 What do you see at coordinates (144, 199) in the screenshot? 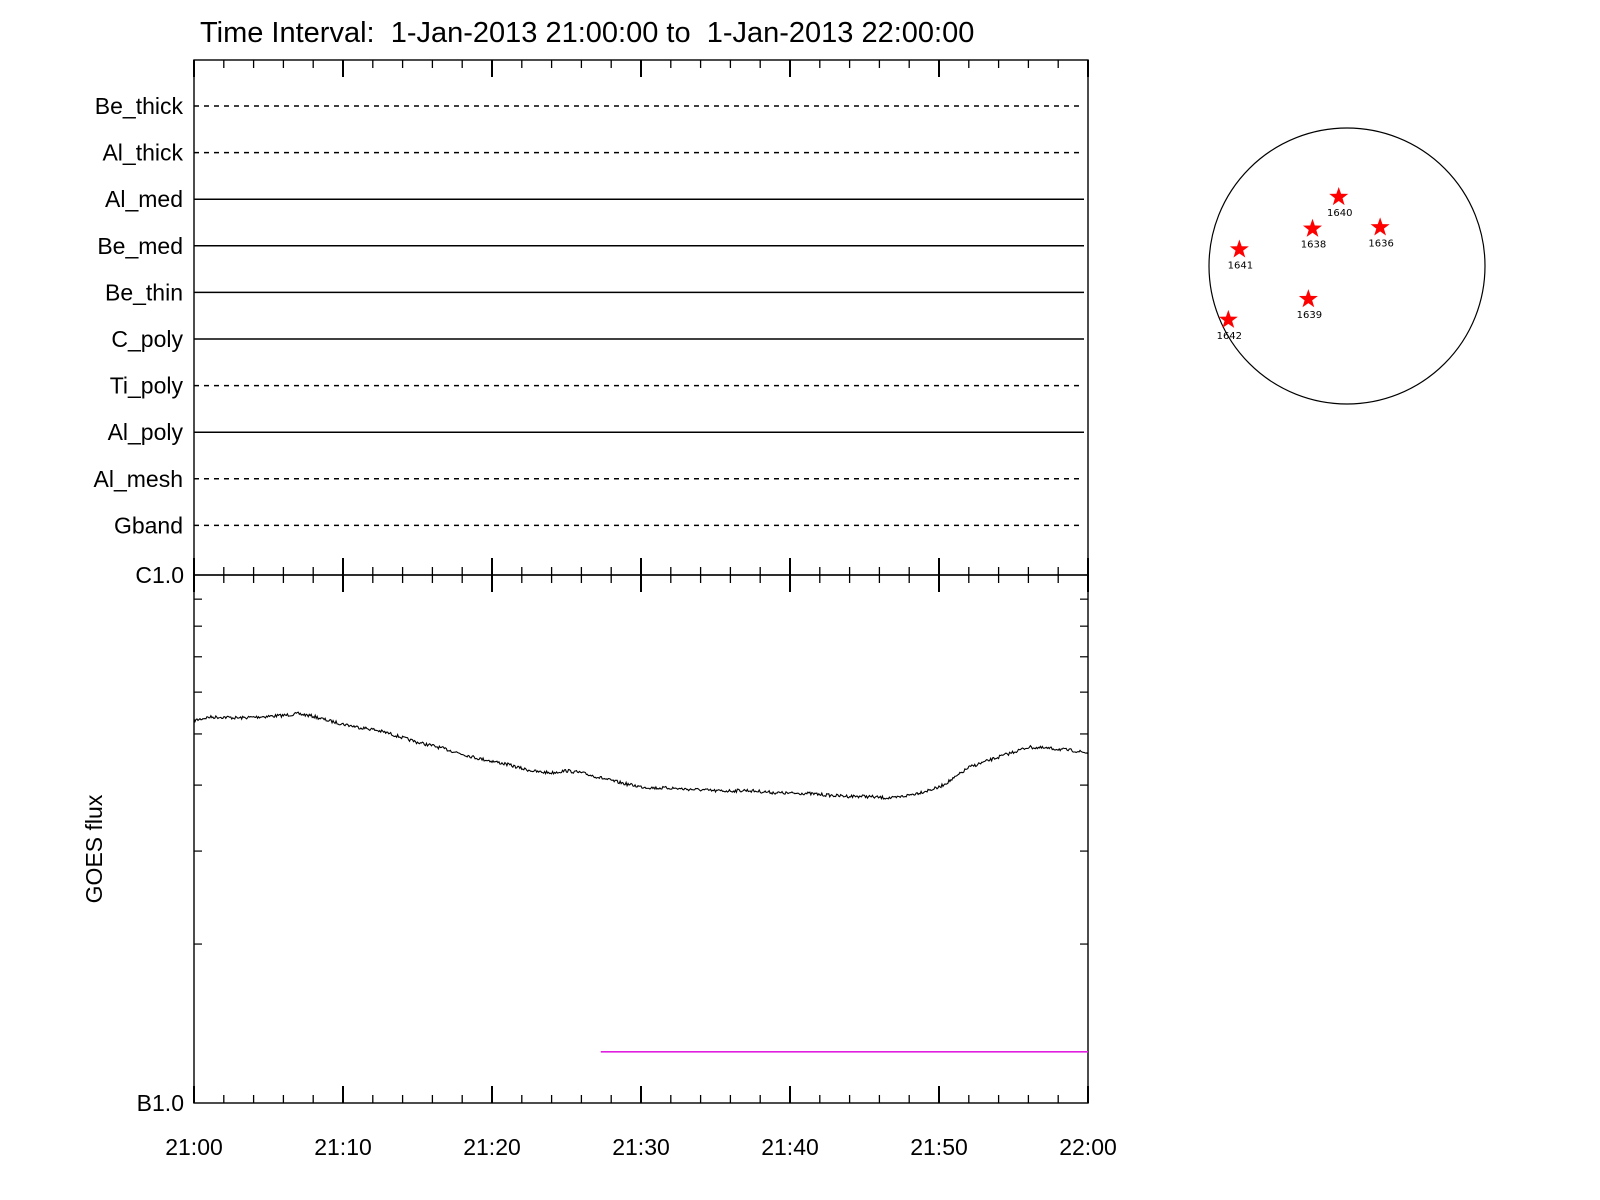
I see `channel-label: Al_med` at bounding box center [144, 199].